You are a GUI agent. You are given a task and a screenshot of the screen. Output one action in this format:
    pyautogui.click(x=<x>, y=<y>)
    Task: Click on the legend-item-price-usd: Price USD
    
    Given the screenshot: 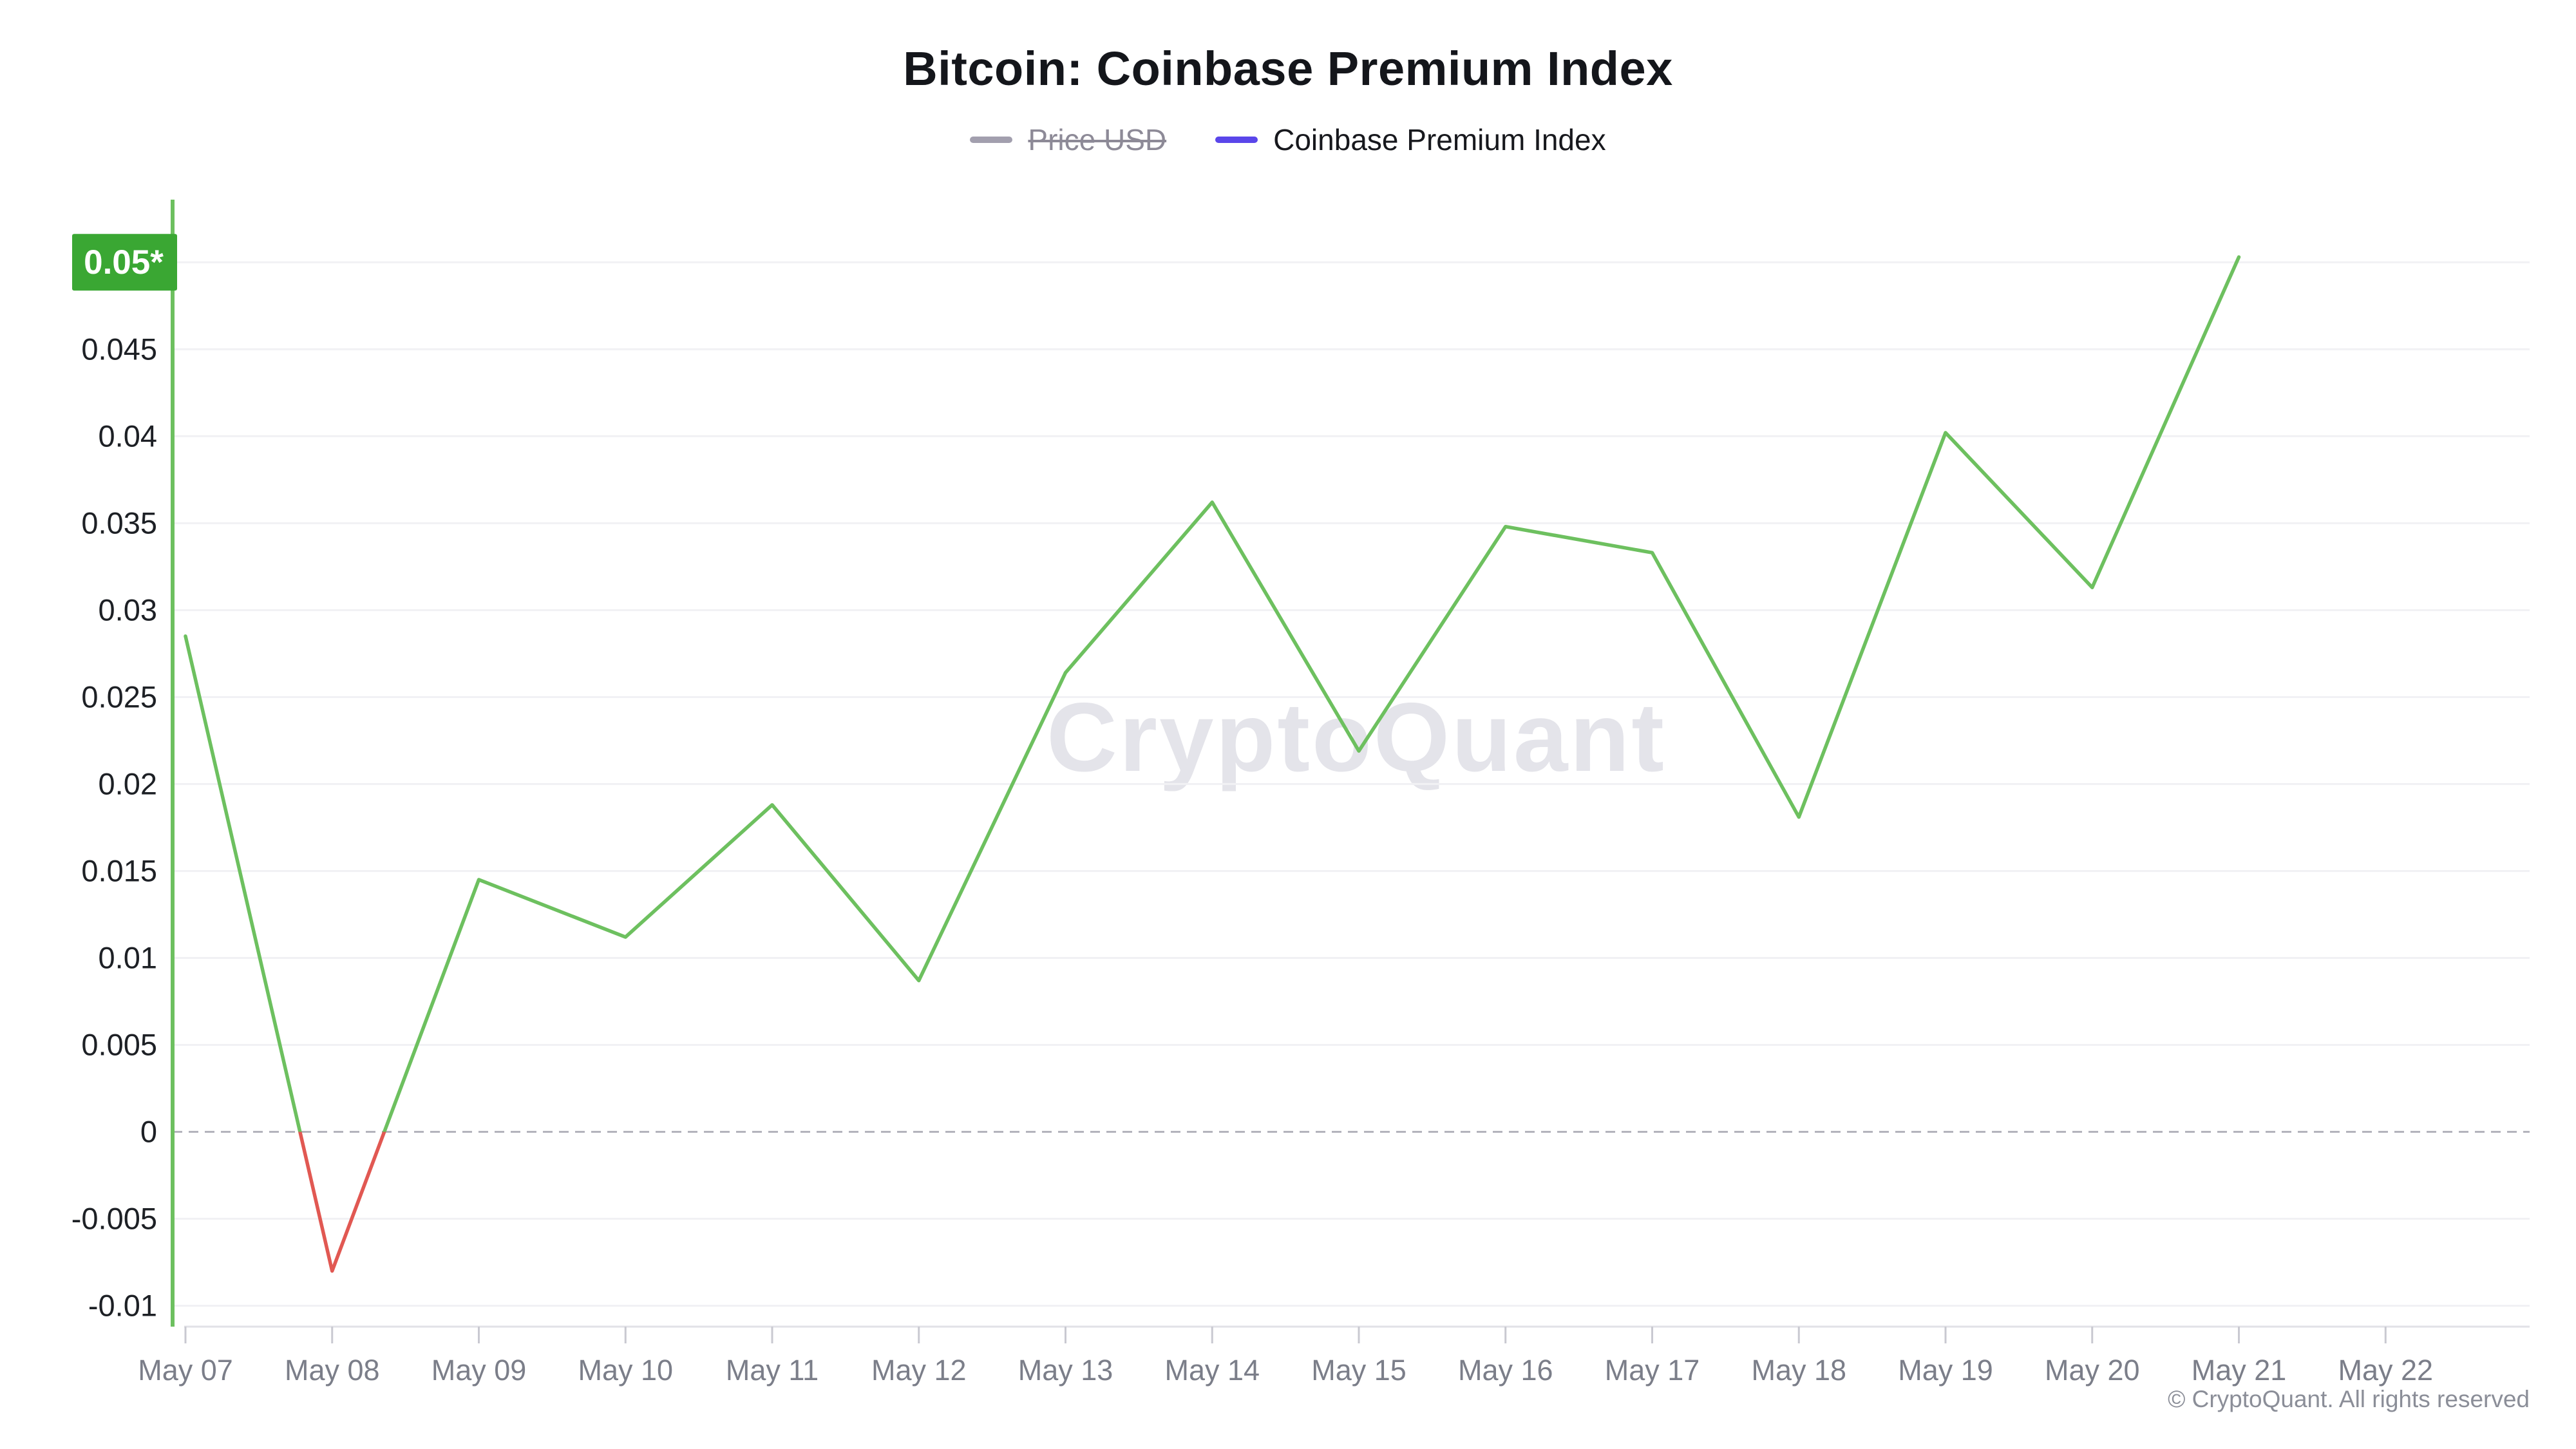 What is the action you would take?
    pyautogui.click(x=1068, y=139)
    